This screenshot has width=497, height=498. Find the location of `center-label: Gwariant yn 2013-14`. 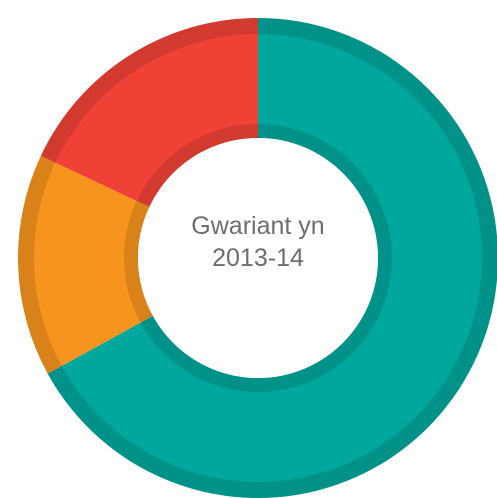

center-label: Gwariant yn 2013-14 is located at coordinates (258, 242).